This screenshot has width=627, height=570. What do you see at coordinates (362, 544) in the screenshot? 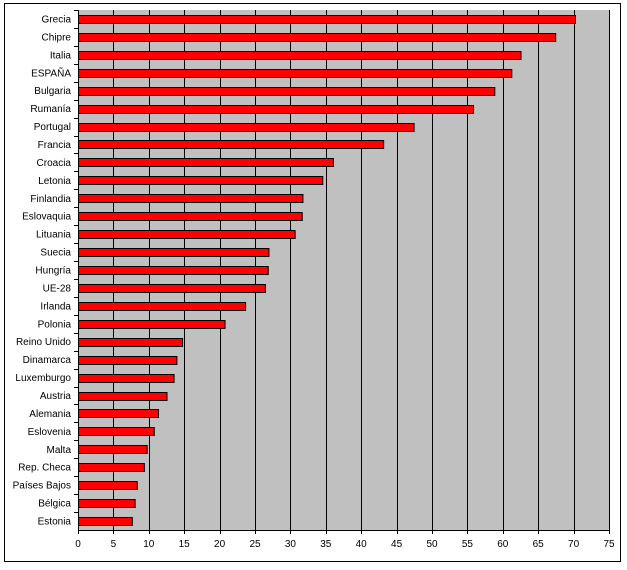
I see `x-tick-label: 40` at bounding box center [362, 544].